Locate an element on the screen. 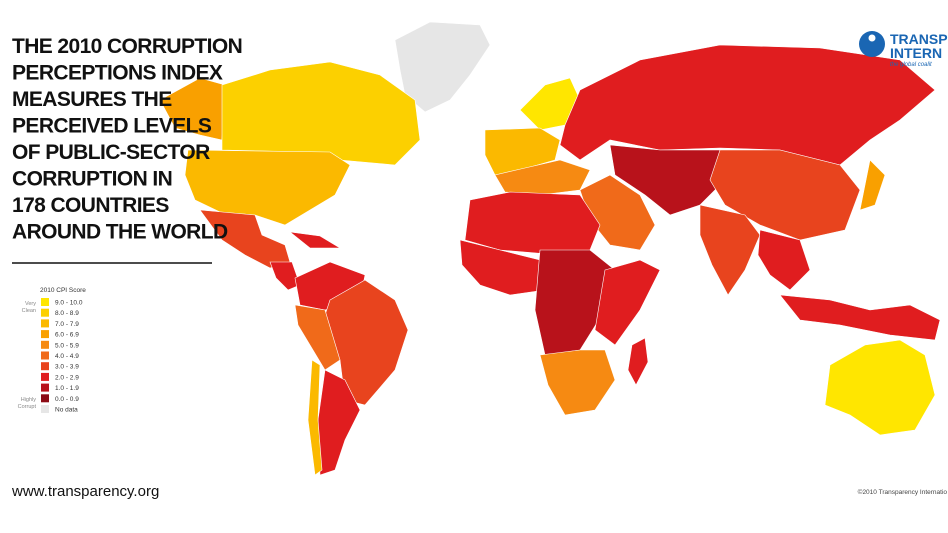 The image size is (948, 533). logo-name: TRANSP is located at coordinates (919, 39).